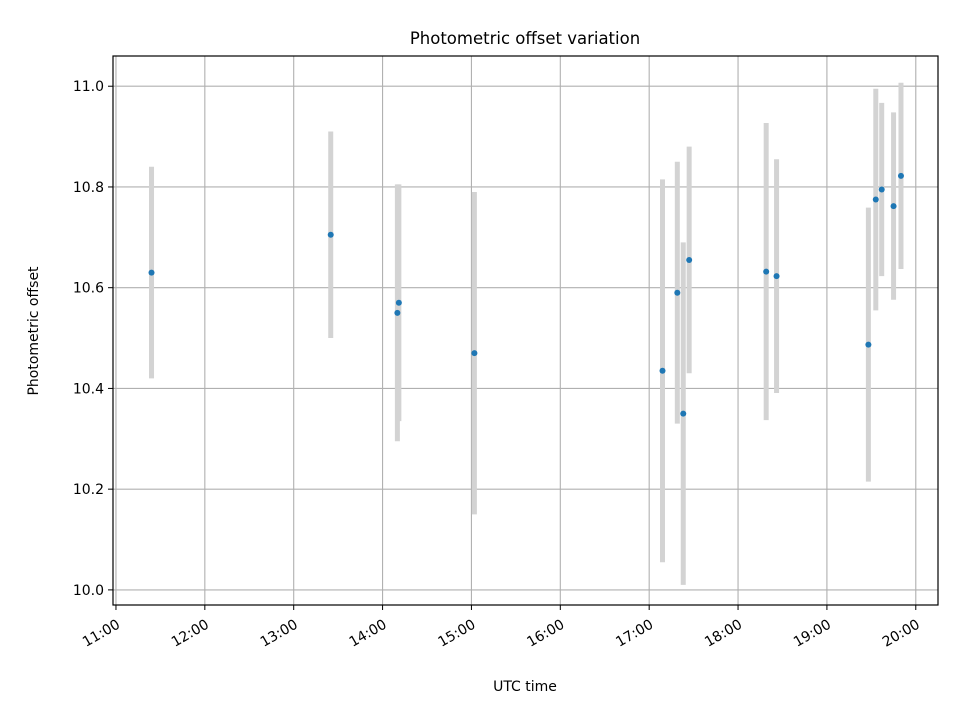 This screenshot has height=720, width=960. I want to click on y-axis-ticks: 10.0 10.2 10.4 10.6 10.8 11.0, so click(93, 339).